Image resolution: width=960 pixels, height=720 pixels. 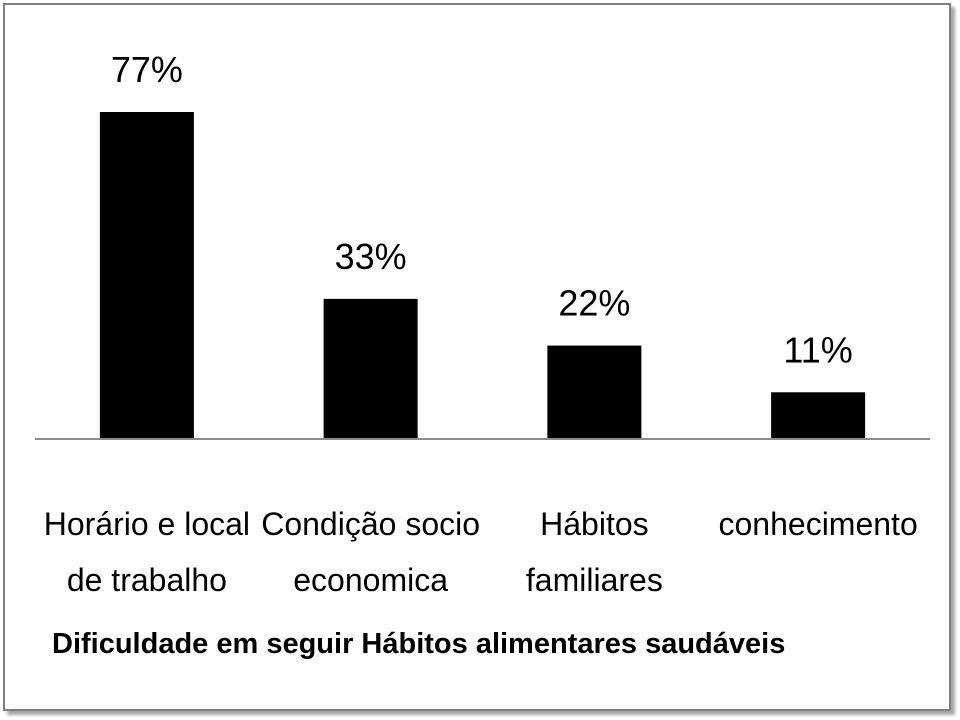 I want to click on category-label-3-line-2: familiares, so click(x=594, y=580).